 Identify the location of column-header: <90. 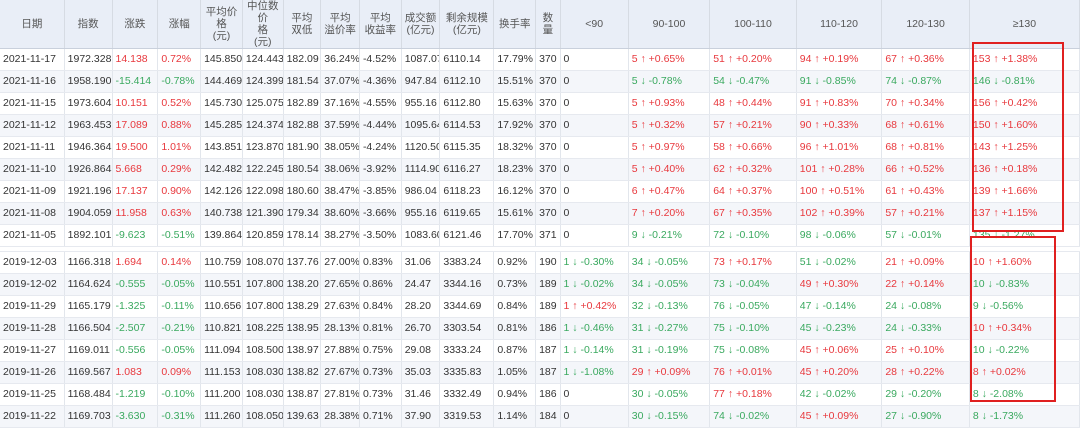
(594, 24).